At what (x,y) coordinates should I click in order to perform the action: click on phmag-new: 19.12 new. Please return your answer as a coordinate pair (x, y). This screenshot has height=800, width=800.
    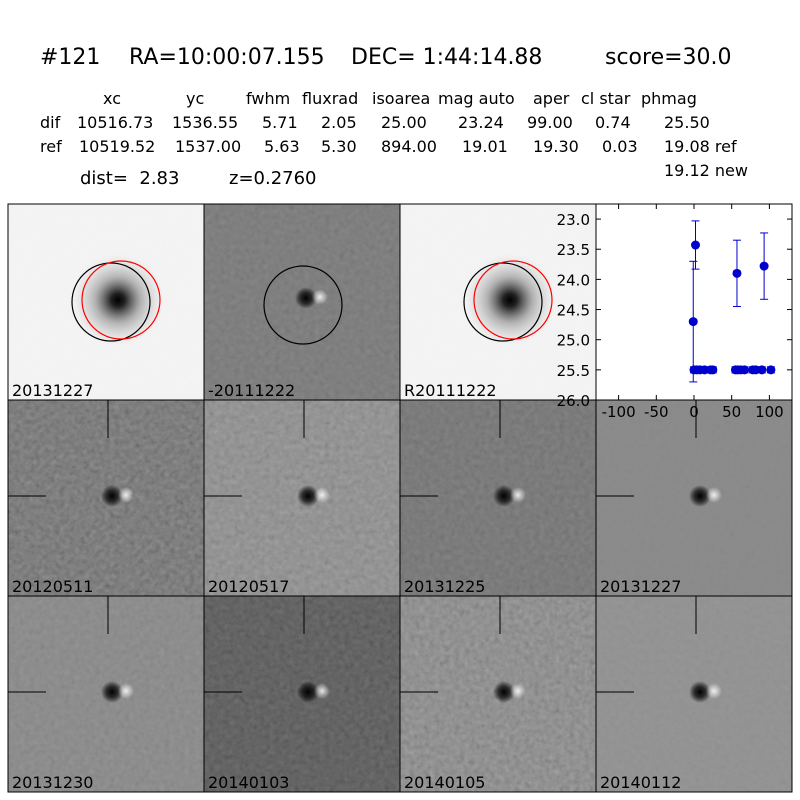
    Looking at the image, I should click on (706, 170).